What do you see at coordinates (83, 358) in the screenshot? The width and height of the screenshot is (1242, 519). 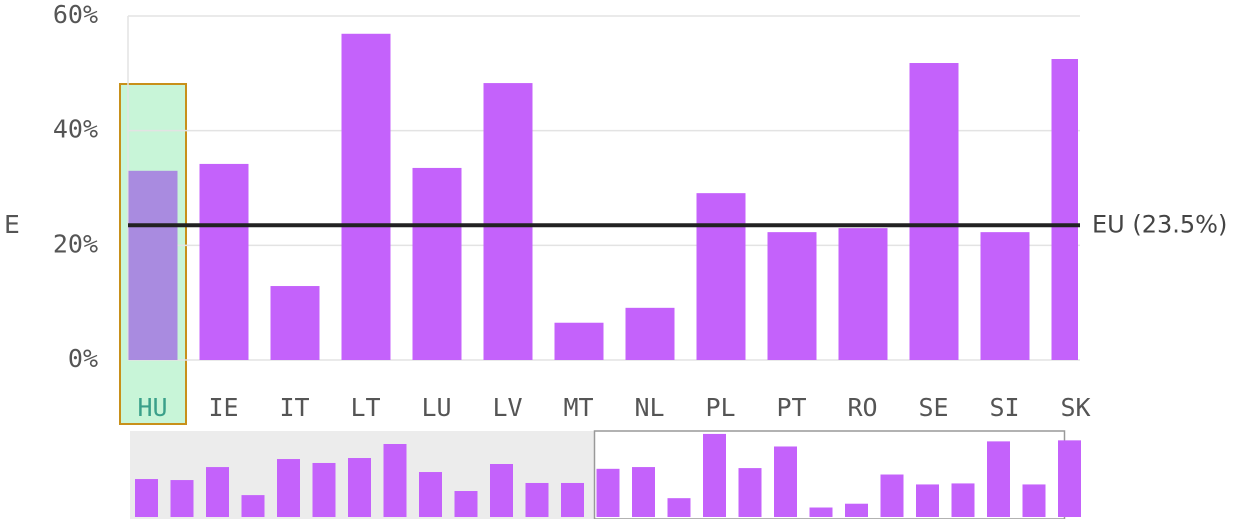 I see `y-tick-label: 0%` at bounding box center [83, 358].